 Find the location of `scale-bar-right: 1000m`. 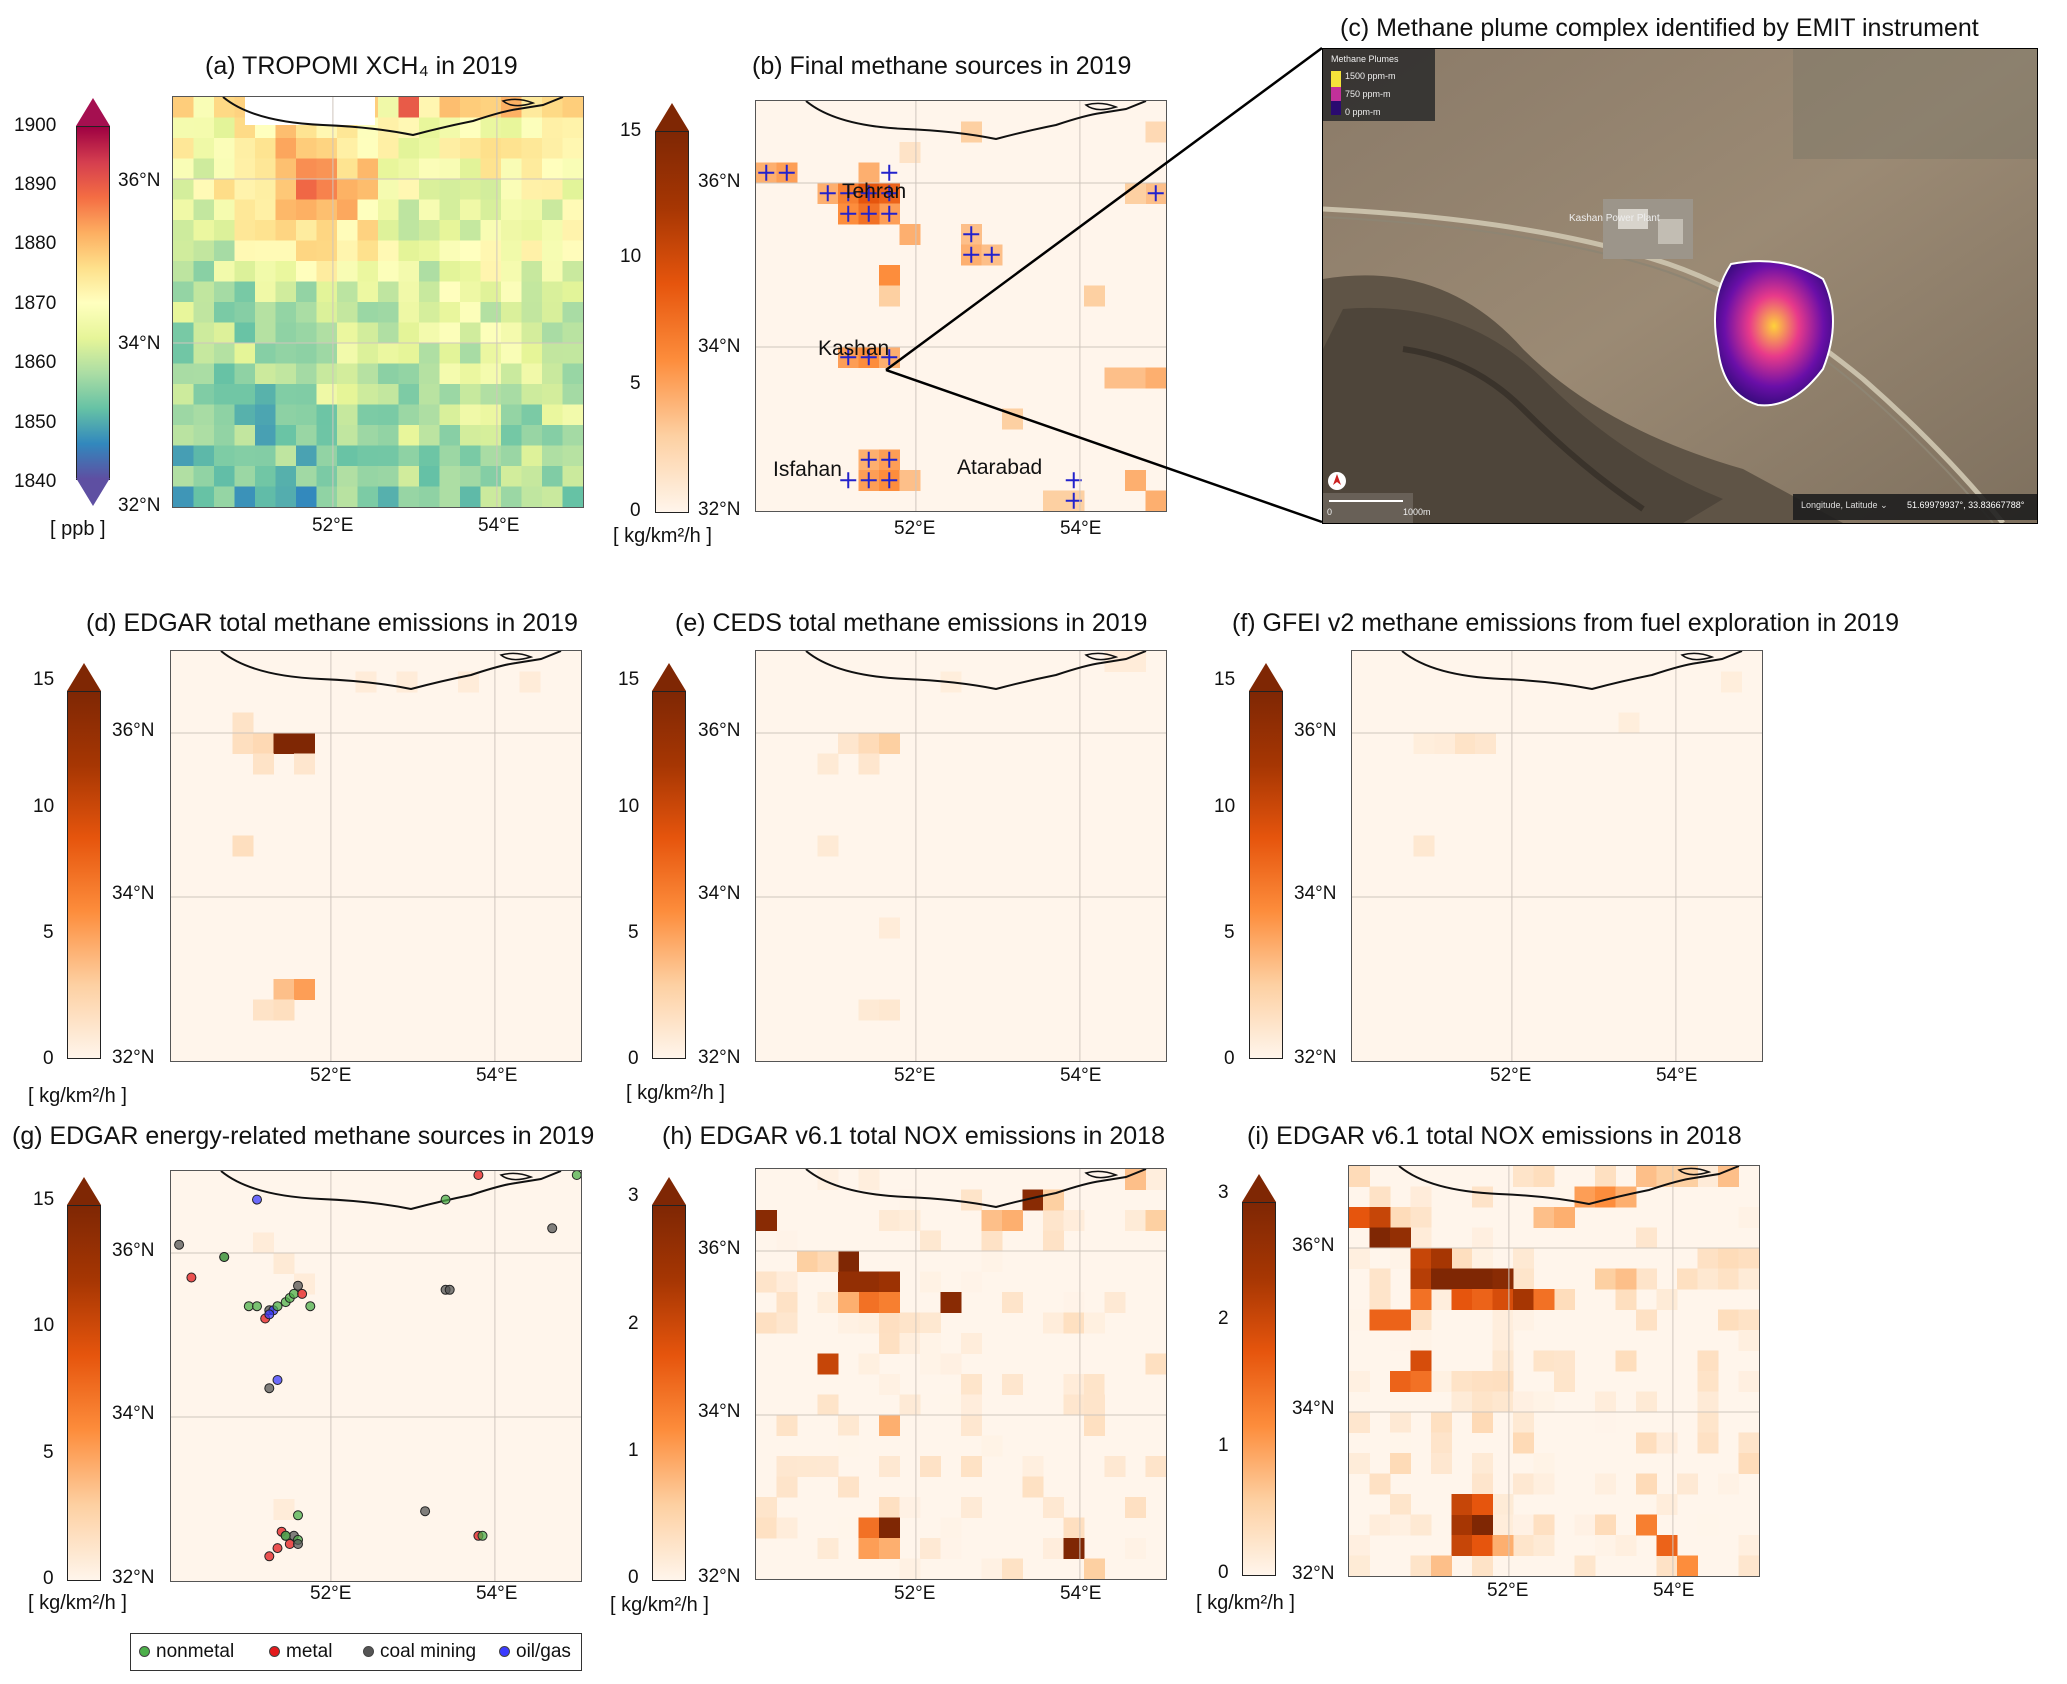

scale-bar-right: 1000m is located at coordinates (1417, 512).